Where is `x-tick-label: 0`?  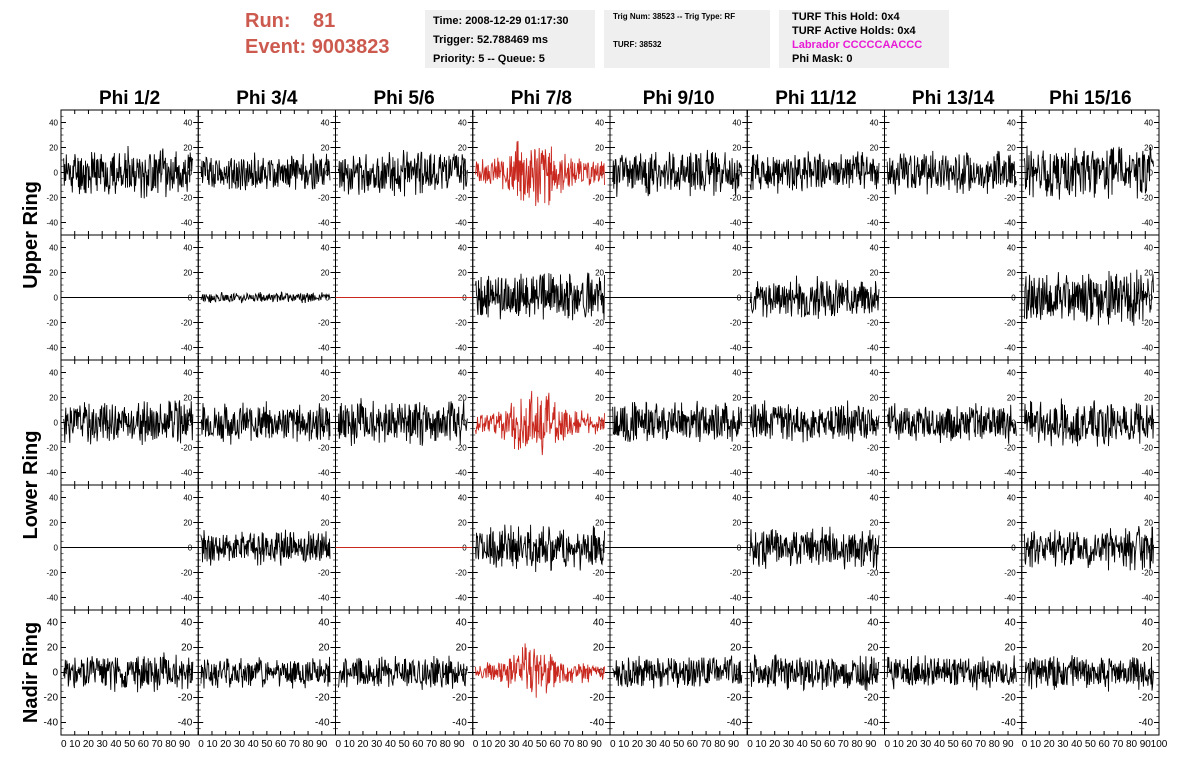 x-tick-label: 0 is located at coordinates (64, 744).